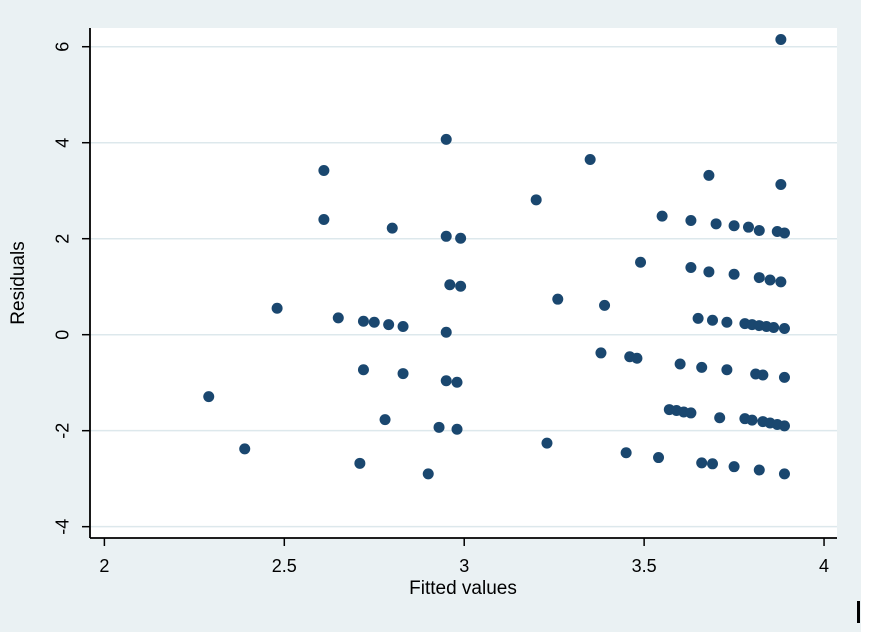 Image resolution: width=872 pixels, height=632 pixels. Describe the element at coordinates (858, 612) in the screenshot. I see `text-cursor` at that location.